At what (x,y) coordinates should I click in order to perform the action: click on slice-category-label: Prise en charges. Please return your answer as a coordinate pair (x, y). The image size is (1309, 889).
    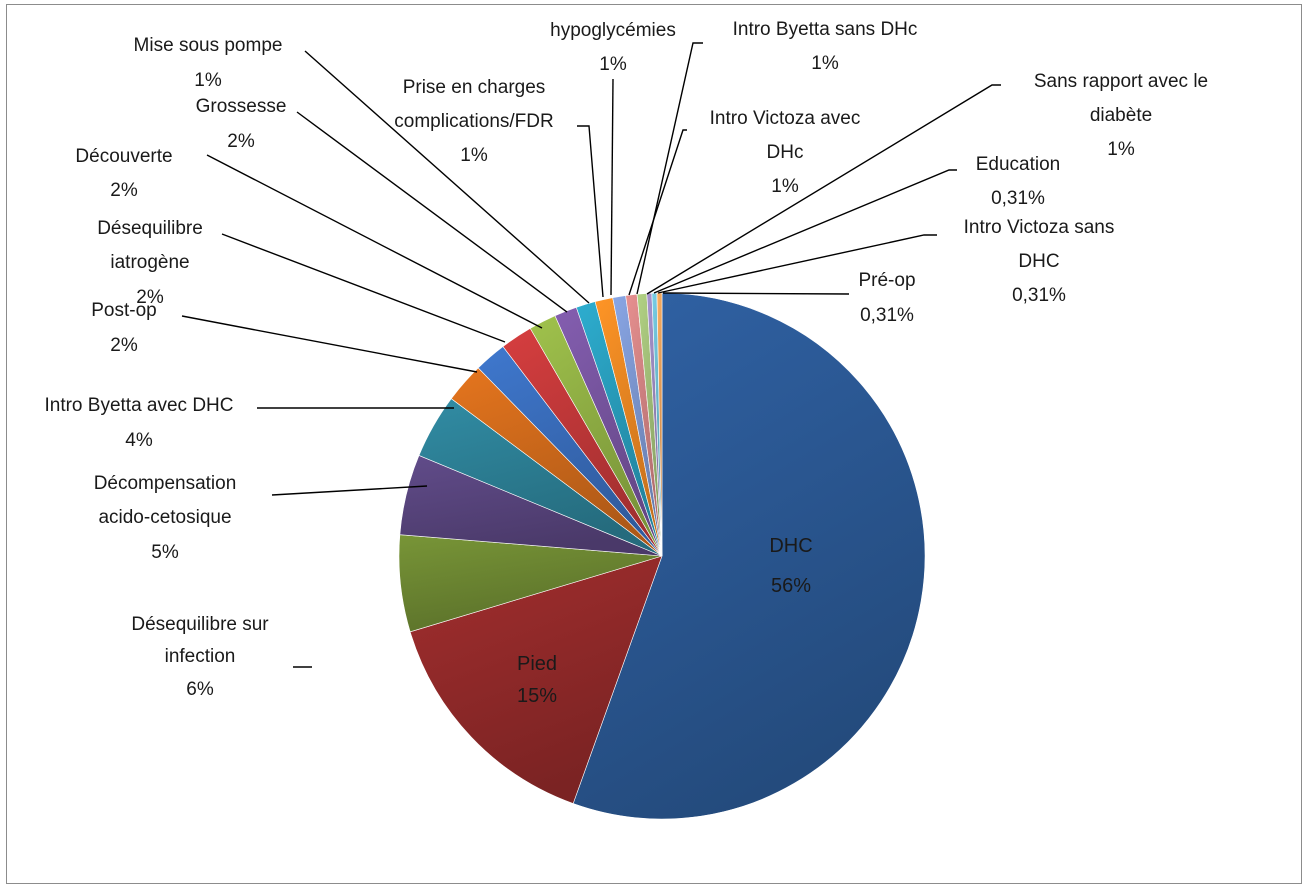
    Looking at the image, I should click on (474, 87).